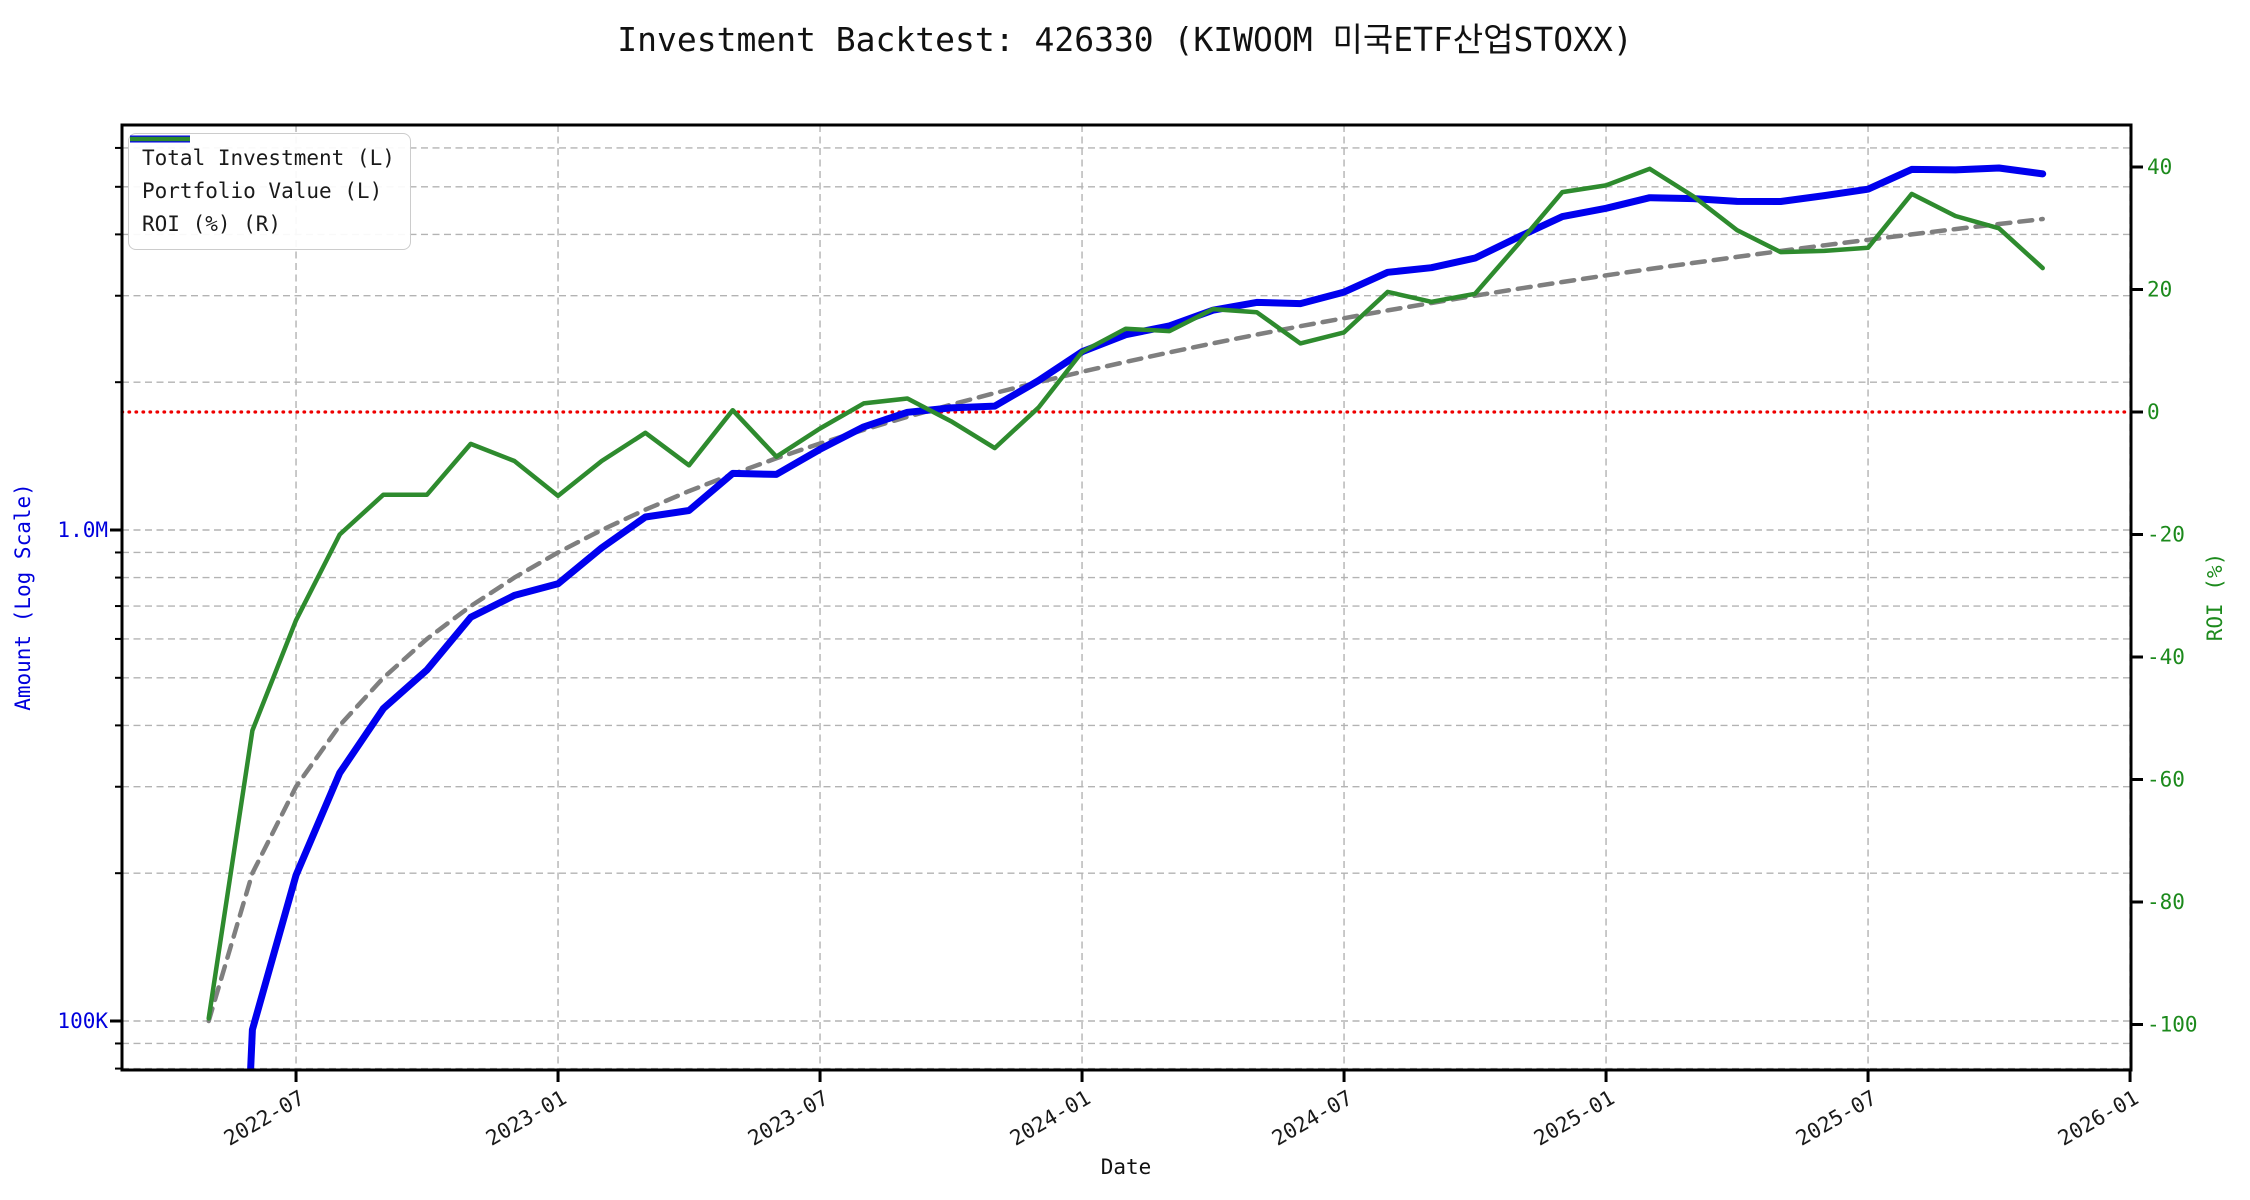 This screenshot has width=2250, height=1200. What do you see at coordinates (212, 223) in the screenshot?
I see `legend-label-roi: ROI (%) (R)` at bounding box center [212, 223].